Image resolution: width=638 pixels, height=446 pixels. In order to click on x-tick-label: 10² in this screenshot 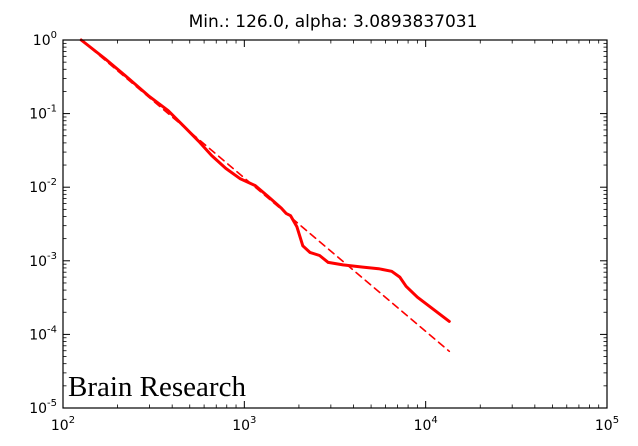, I will do `click(63, 424)`.